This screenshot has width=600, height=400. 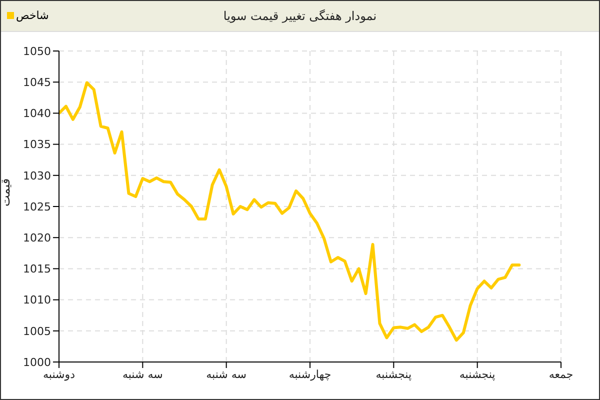 What do you see at coordinates (310, 374) in the screenshot?
I see `x-tick-label: چهارشنبه` at bounding box center [310, 374].